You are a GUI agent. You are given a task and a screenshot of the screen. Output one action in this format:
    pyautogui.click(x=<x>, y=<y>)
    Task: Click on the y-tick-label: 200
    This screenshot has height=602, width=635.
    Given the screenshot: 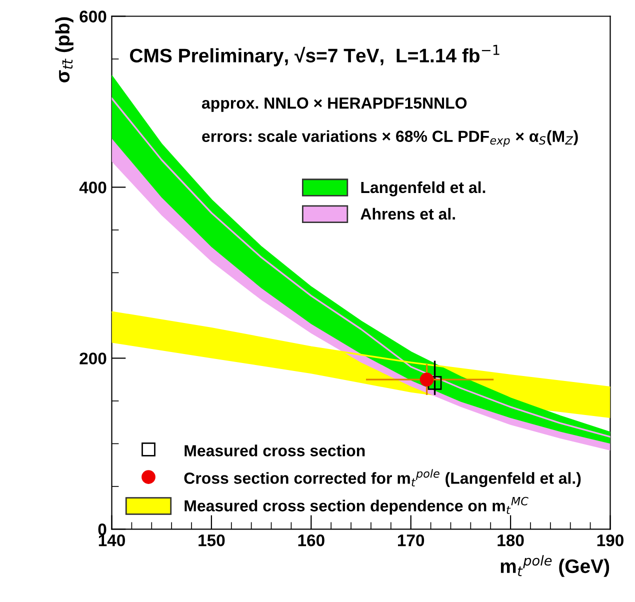 What is the action you would take?
    pyautogui.click(x=93, y=358)
    